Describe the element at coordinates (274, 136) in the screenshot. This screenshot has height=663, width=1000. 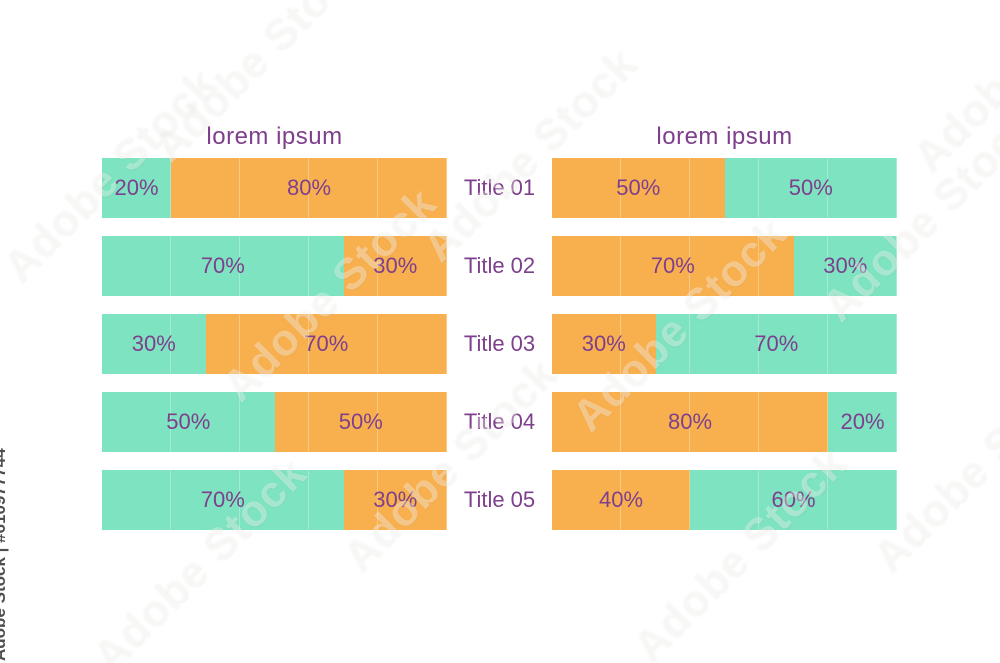
I see `left-chart-title: lorem ipsum` at that location.